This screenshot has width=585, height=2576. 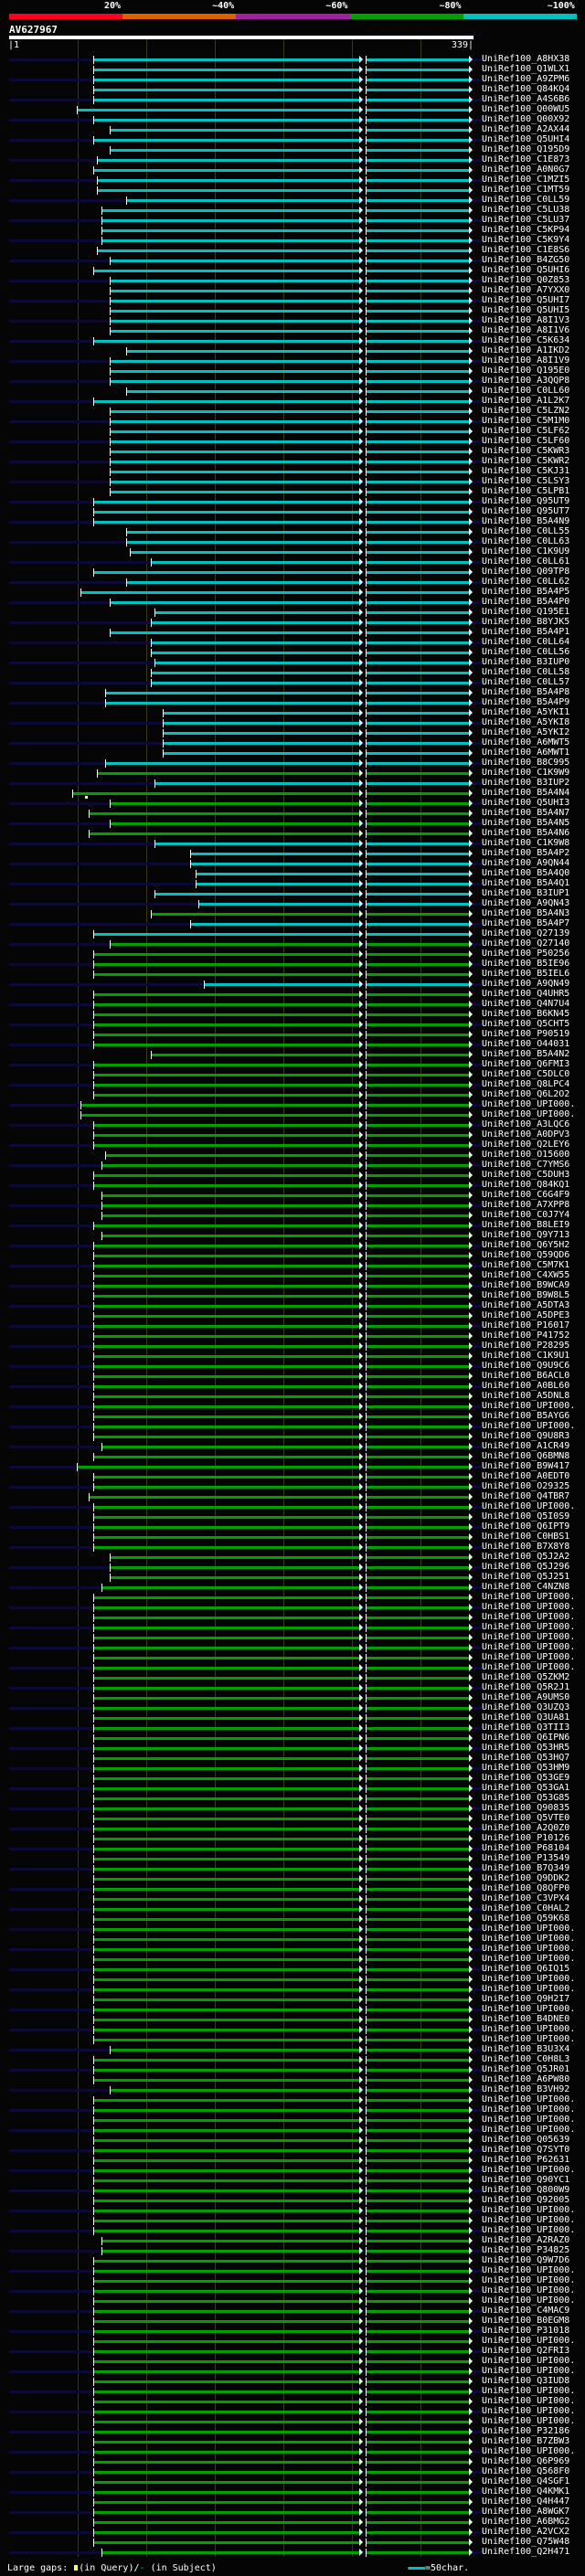 What do you see at coordinates (526, 1557) in the screenshot?
I see `hit-label: UniRef100_Q5J2A2` at bounding box center [526, 1557].